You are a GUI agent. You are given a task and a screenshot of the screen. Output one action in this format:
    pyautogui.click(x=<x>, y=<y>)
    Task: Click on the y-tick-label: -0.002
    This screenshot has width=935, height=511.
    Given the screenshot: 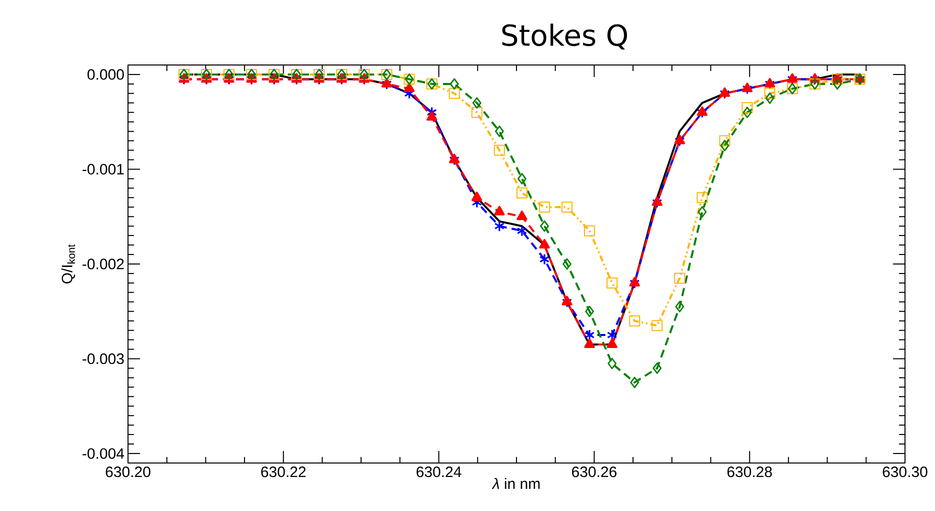 What is the action you would take?
    pyautogui.click(x=103, y=264)
    